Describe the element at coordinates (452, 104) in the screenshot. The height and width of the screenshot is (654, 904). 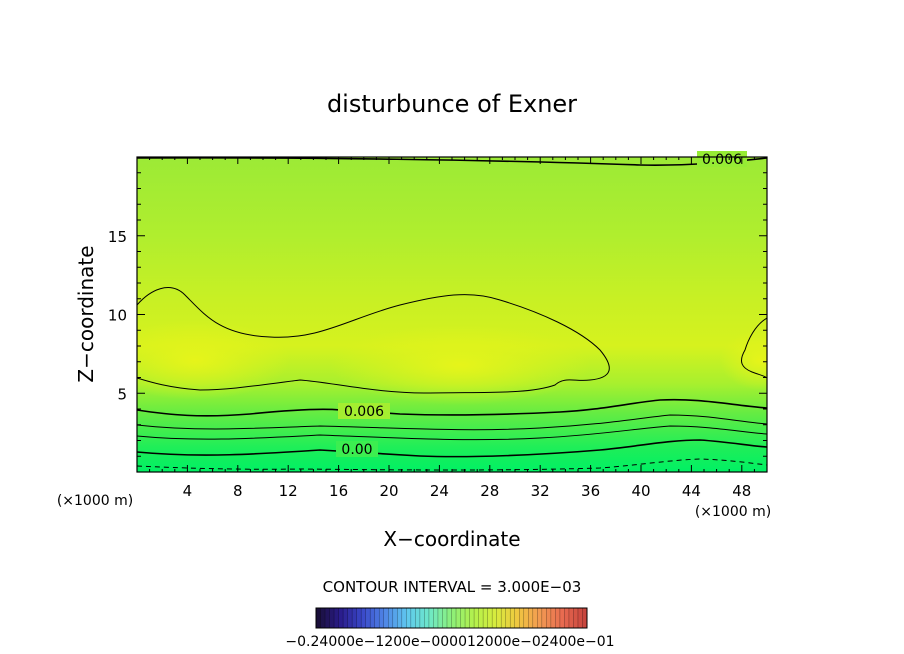
I see `chart-title: disturbunce of Exner` at that location.